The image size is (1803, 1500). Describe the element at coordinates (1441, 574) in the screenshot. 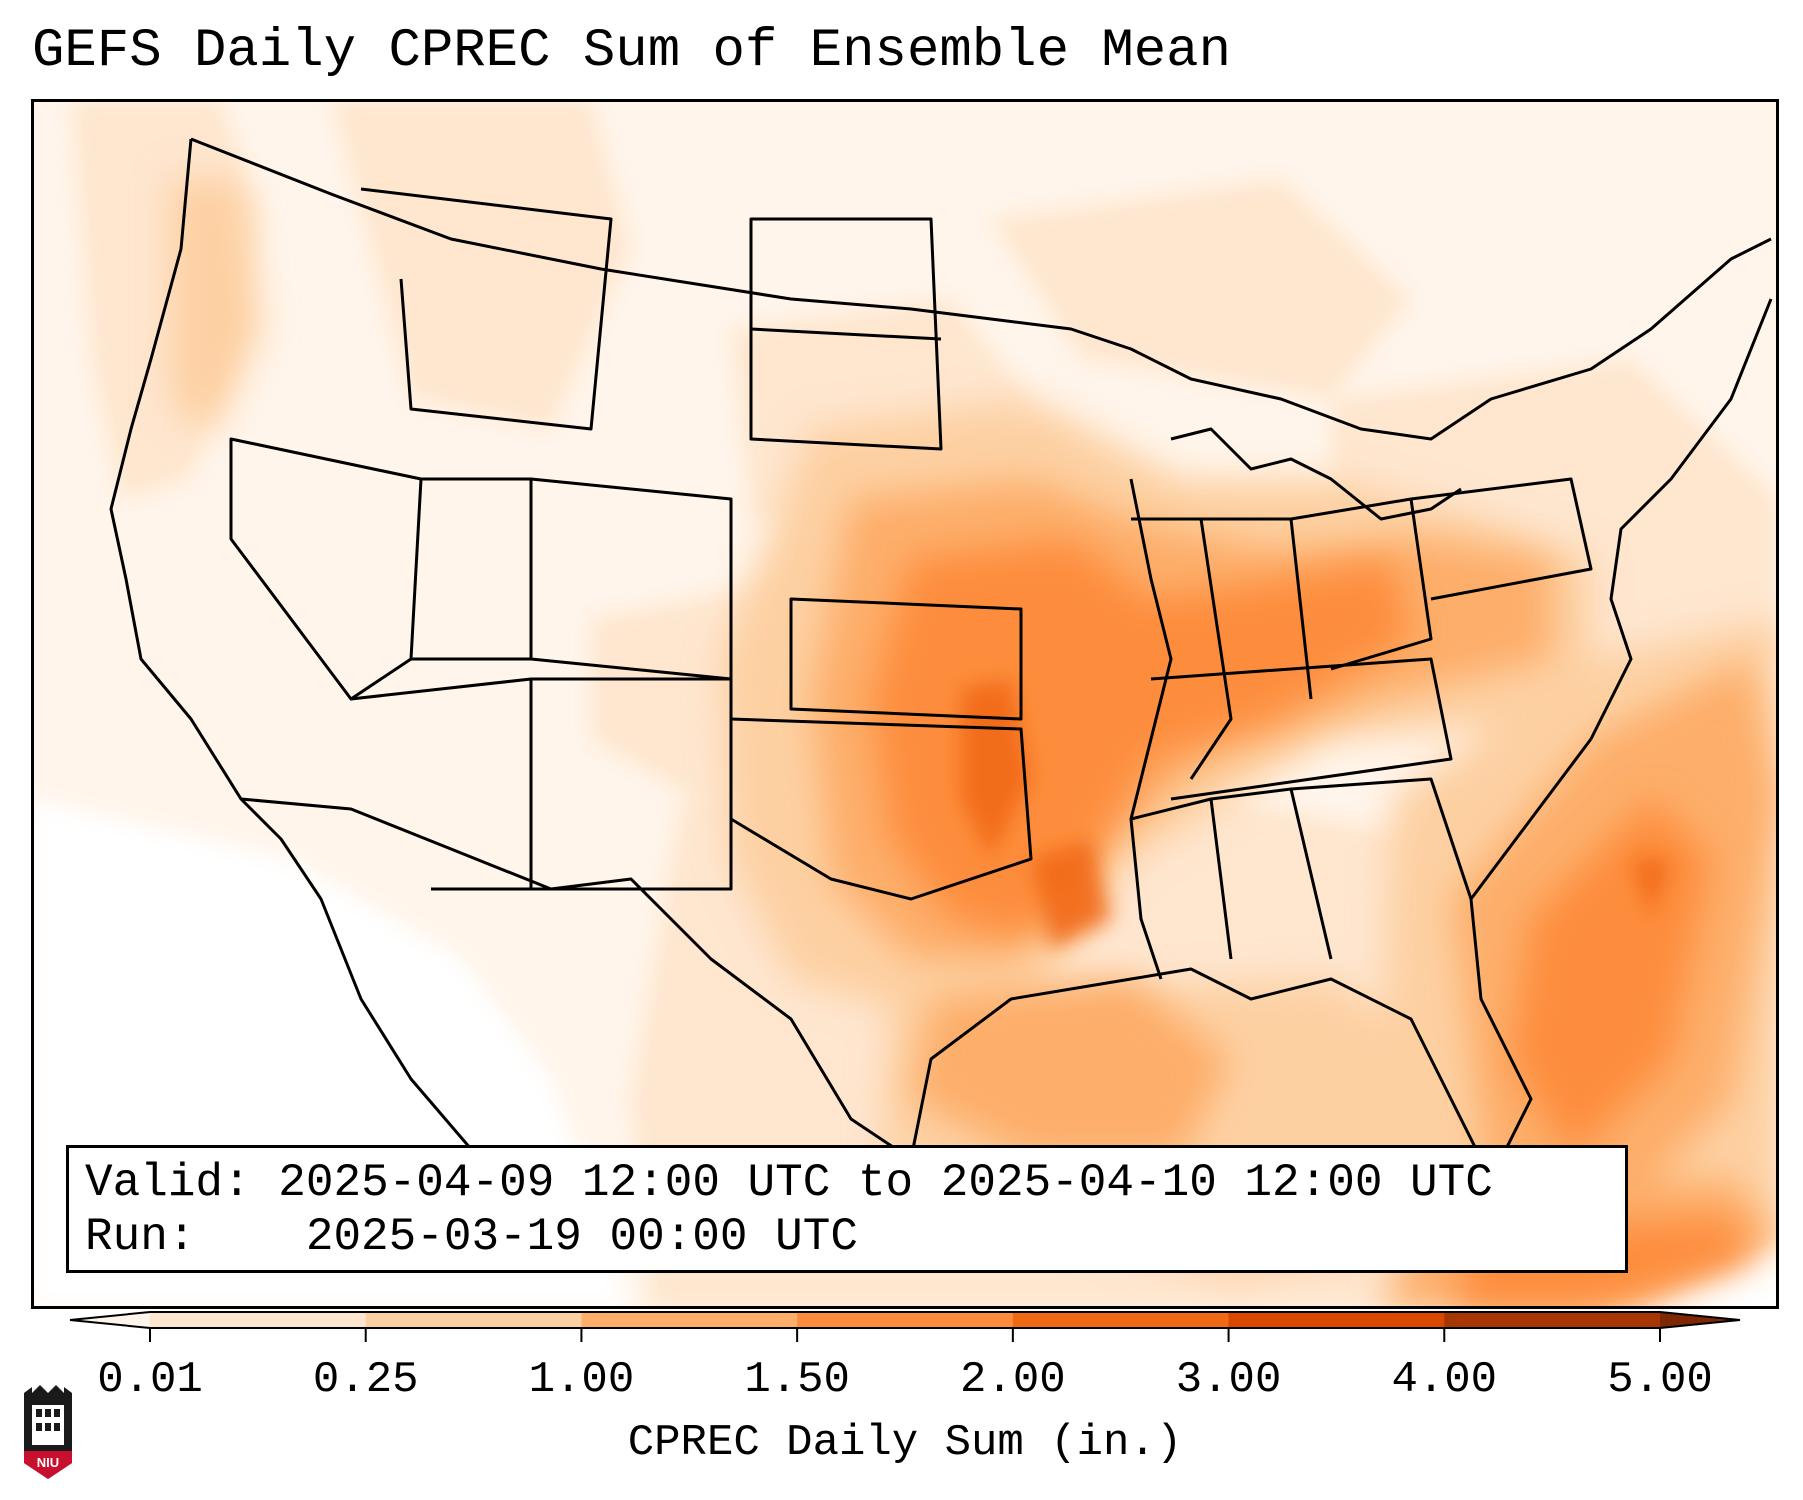

I see `state-line-ohio-pa` at that location.